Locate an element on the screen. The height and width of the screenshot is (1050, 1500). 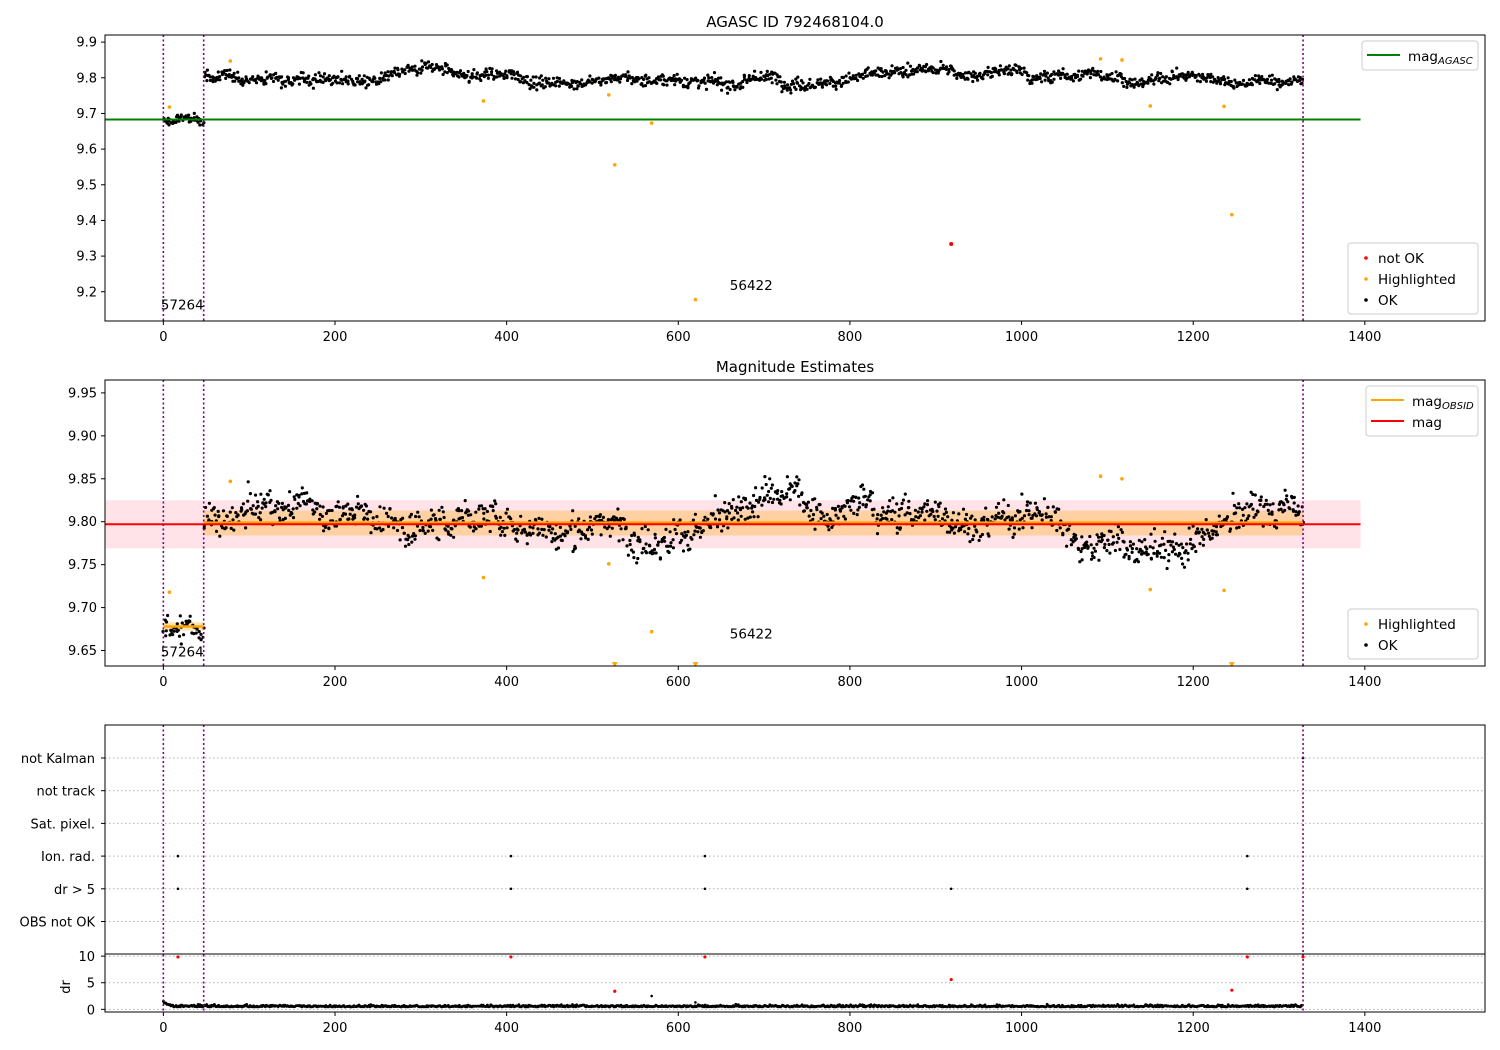
y-tick-label: 9.85 is located at coordinates (82, 479).